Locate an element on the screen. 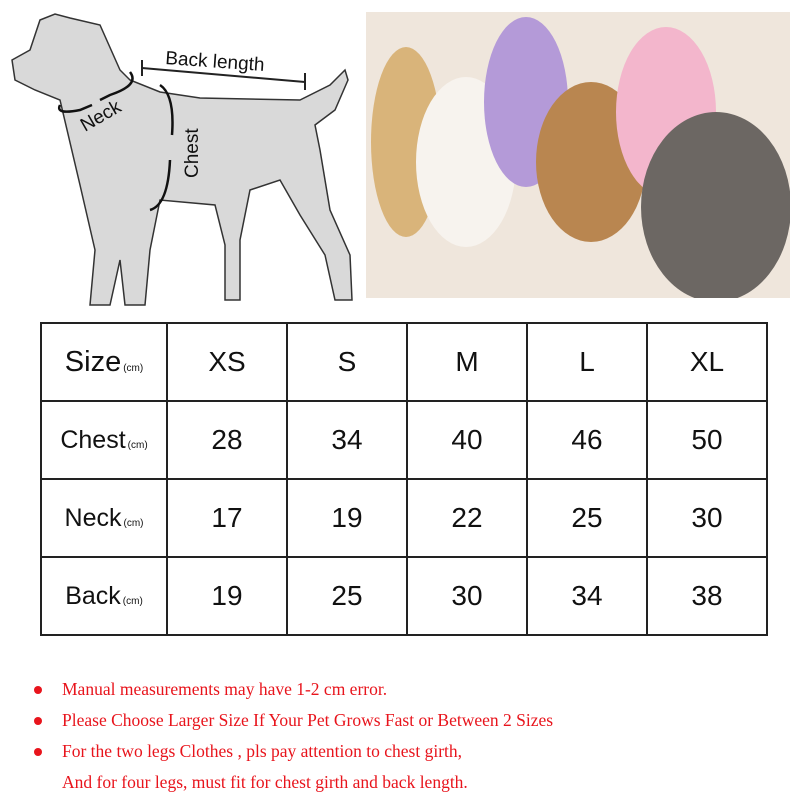 This screenshot has height=800, width=800. size-cell: M is located at coordinates (467, 362).